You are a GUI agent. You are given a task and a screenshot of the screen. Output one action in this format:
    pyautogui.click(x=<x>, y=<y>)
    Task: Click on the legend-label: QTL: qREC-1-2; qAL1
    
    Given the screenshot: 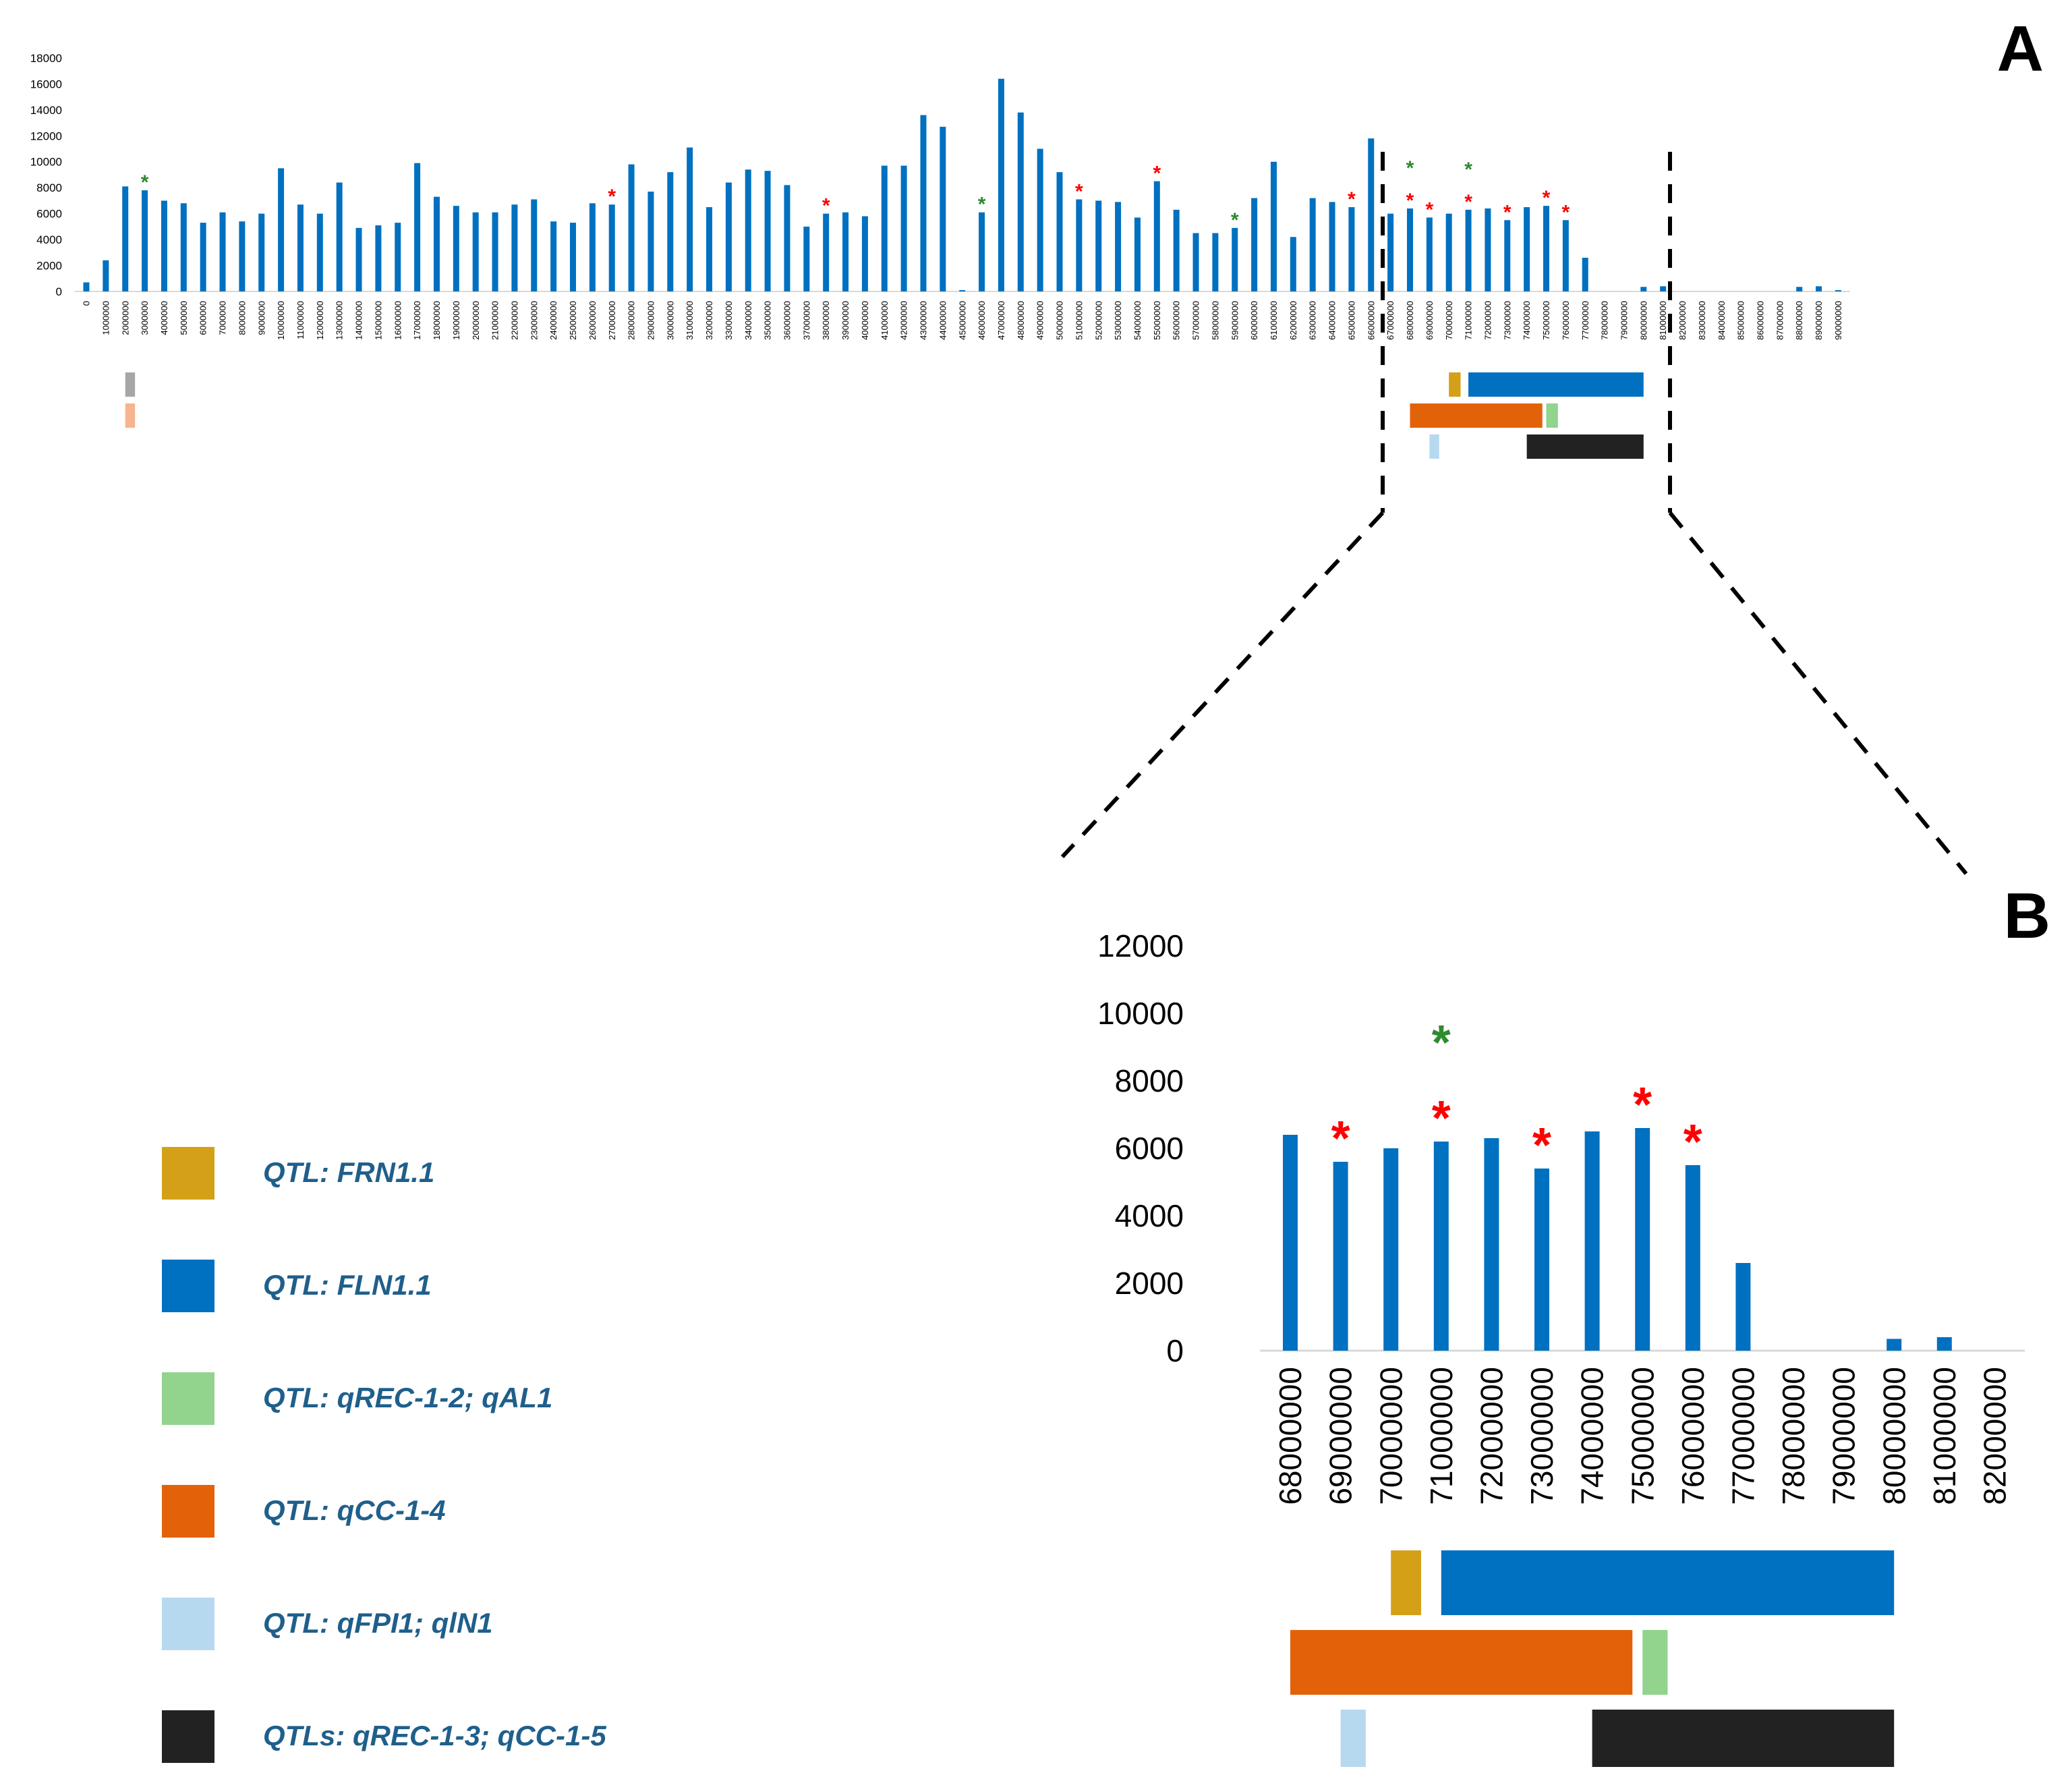 What is the action you would take?
    pyautogui.click(x=408, y=1397)
    